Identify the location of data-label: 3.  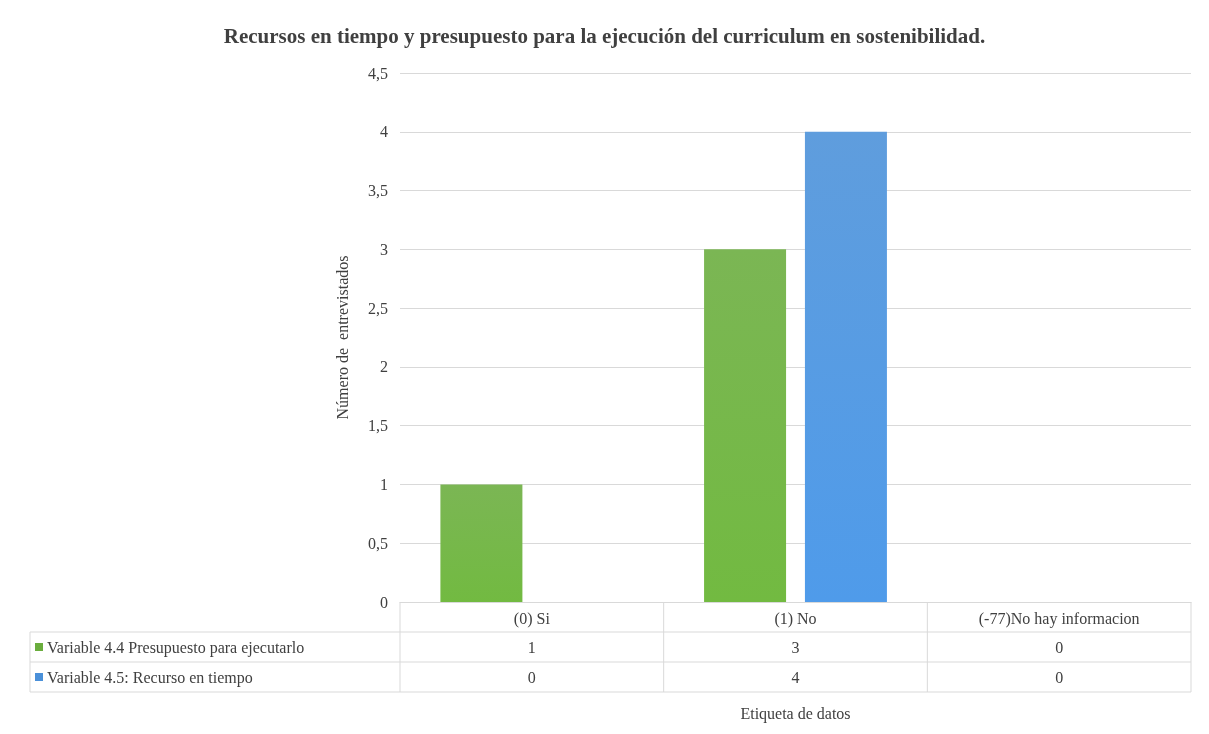
(795, 647).